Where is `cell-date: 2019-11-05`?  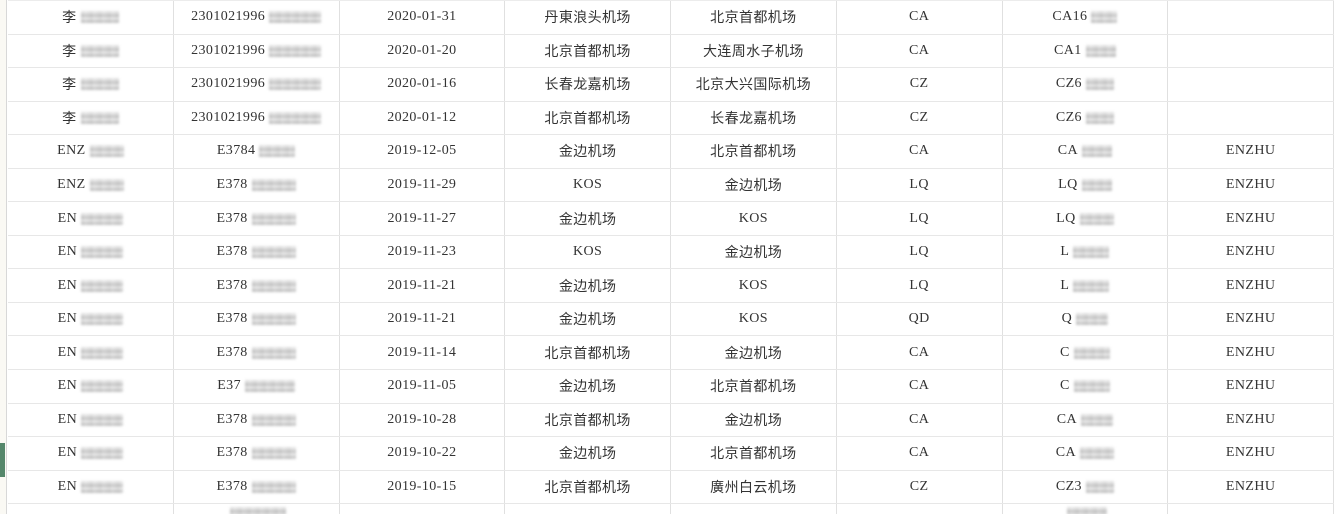
cell-date: 2019-11-05 is located at coordinates (423, 386).